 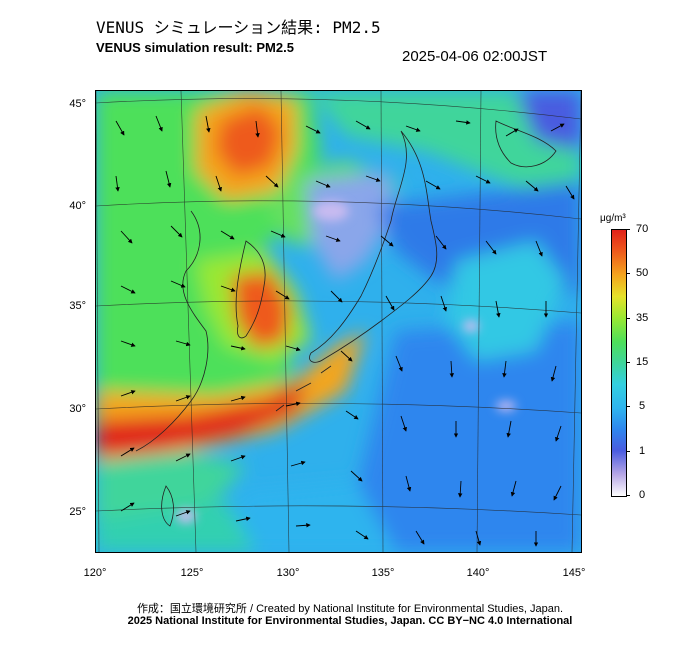 What do you see at coordinates (642, 495) in the screenshot?
I see `colorbar-tick-0: 0` at bounding box center [642, 495].